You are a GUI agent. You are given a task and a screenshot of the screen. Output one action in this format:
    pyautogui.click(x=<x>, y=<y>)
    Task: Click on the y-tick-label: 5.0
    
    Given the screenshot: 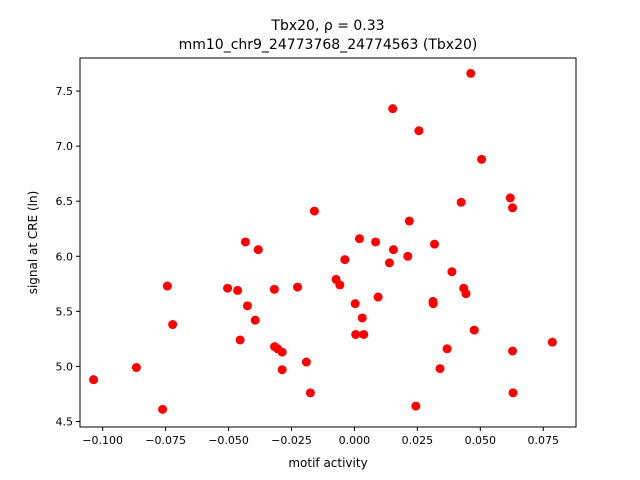 What is the action you would take?
    pyautogui.click(x=65, y=366)
    